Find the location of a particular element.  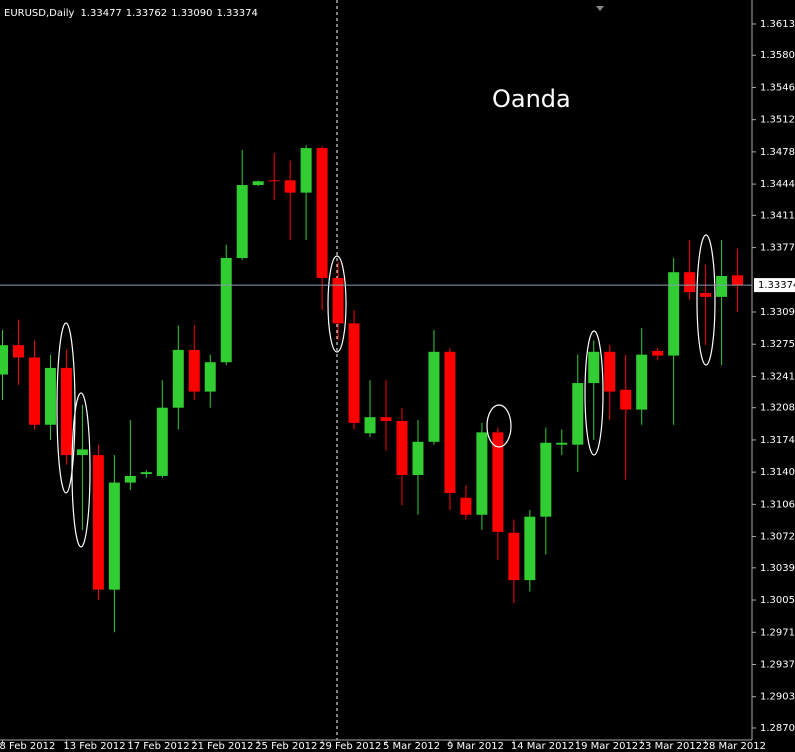

ohlc: 1.33477 is located at coordinates (100, 13).